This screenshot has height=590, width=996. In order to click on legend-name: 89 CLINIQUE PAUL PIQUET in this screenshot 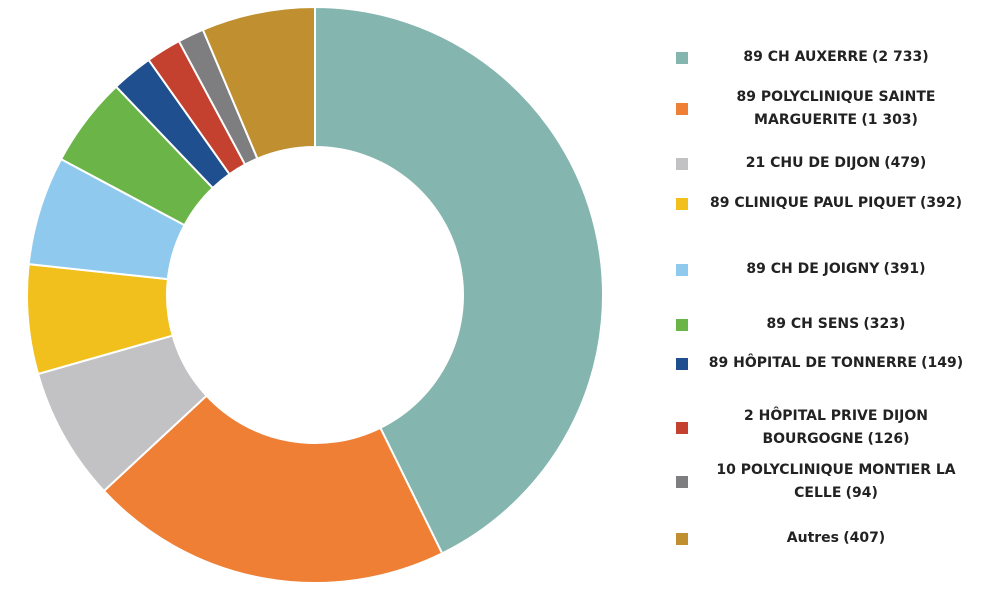, I will do `click(812, 203)`.